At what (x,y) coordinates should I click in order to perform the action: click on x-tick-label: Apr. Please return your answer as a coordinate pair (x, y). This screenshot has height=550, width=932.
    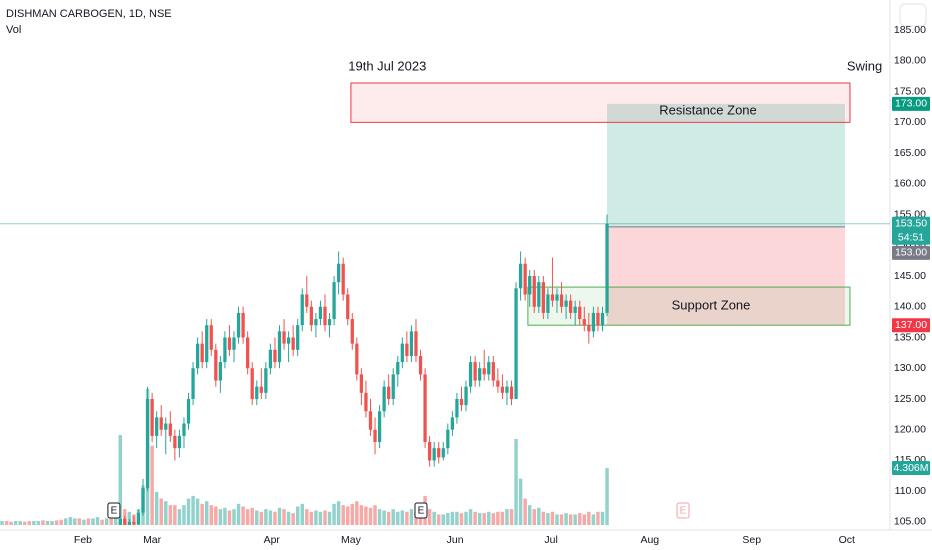
    Looking at the image, I should click on (272, 540).